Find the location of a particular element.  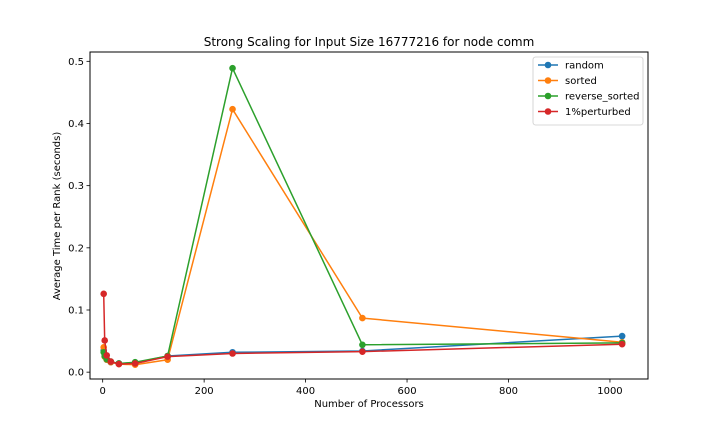

legend-label: 1%perturbed is located at coordinates (598, 112).